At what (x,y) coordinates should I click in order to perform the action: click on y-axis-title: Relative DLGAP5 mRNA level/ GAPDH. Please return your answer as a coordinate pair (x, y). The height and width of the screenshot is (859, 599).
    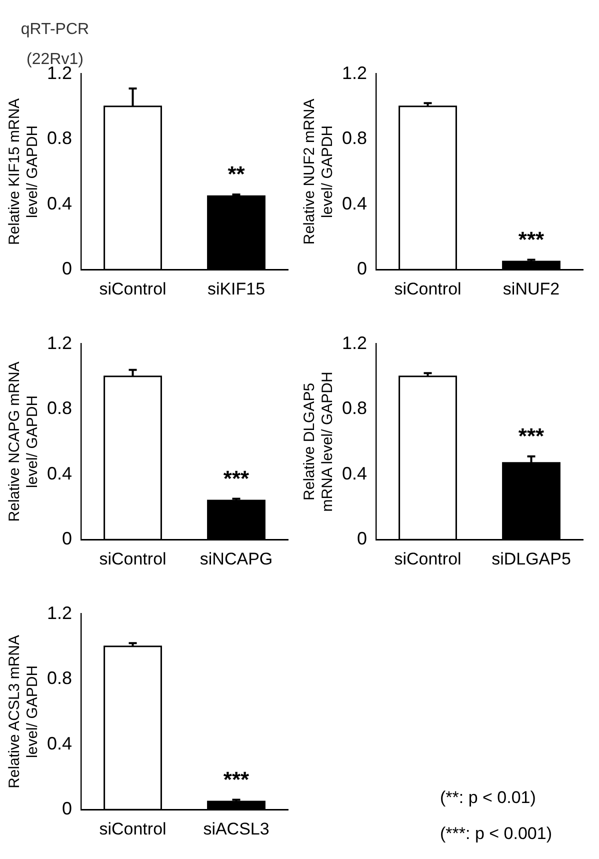
    Looking at the image, I should click on (318, 442).